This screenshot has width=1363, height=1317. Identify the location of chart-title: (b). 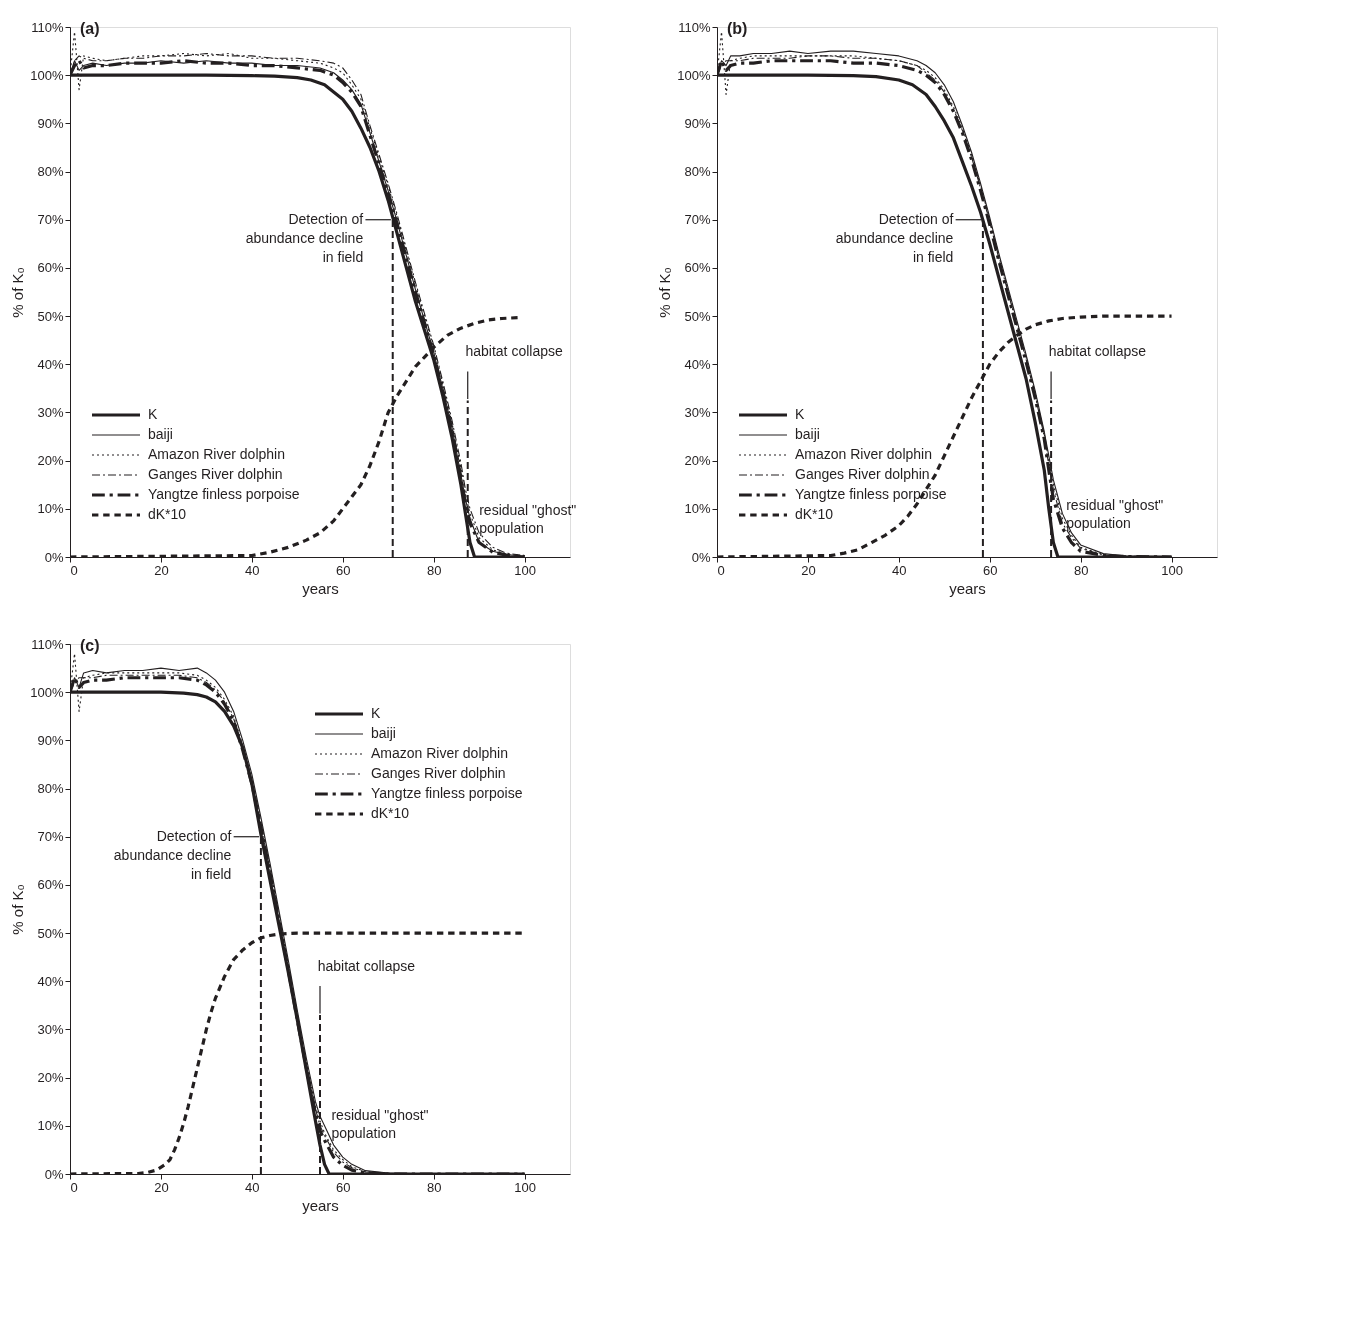
(737, 28).